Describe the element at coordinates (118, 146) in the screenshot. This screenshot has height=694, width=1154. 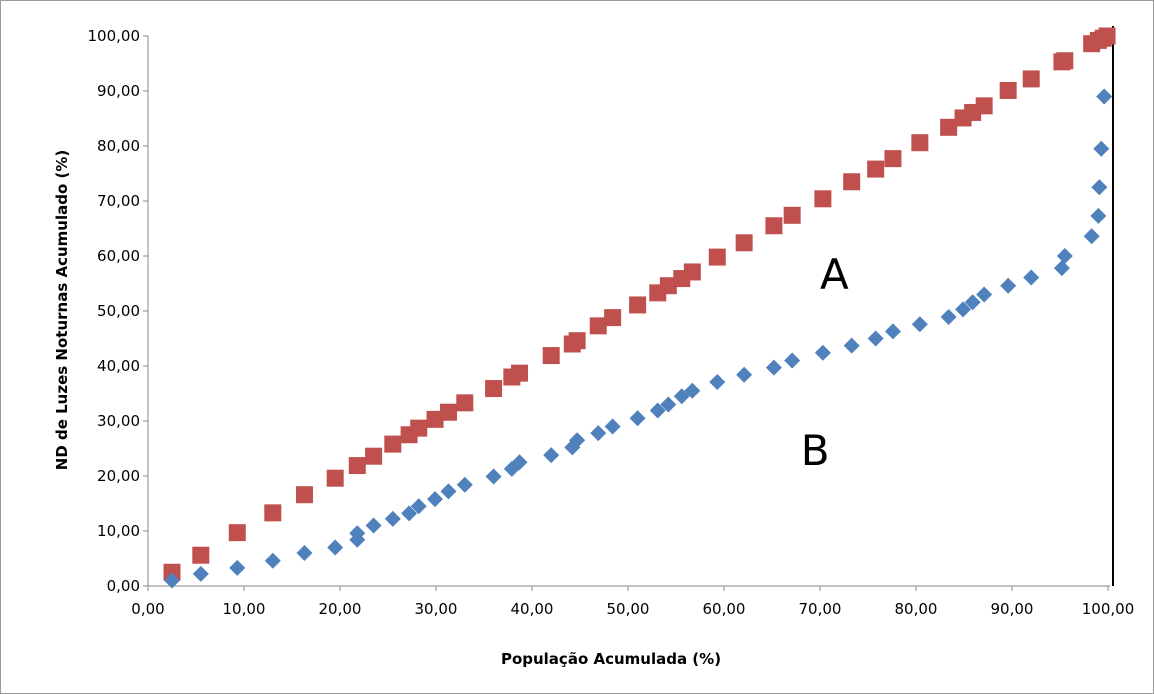
I see `y-tick-label: 80,00` at that location.